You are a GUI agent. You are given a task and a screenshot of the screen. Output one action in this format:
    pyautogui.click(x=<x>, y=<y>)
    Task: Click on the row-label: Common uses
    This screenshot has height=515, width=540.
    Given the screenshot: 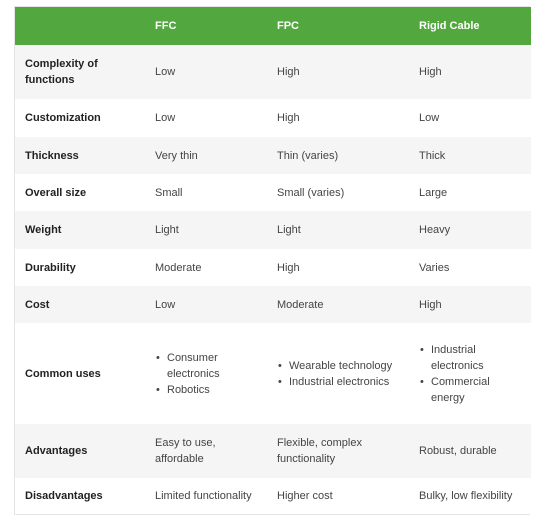 What is the action you would take?
    pyautogui.click(x=63, y=373)
    